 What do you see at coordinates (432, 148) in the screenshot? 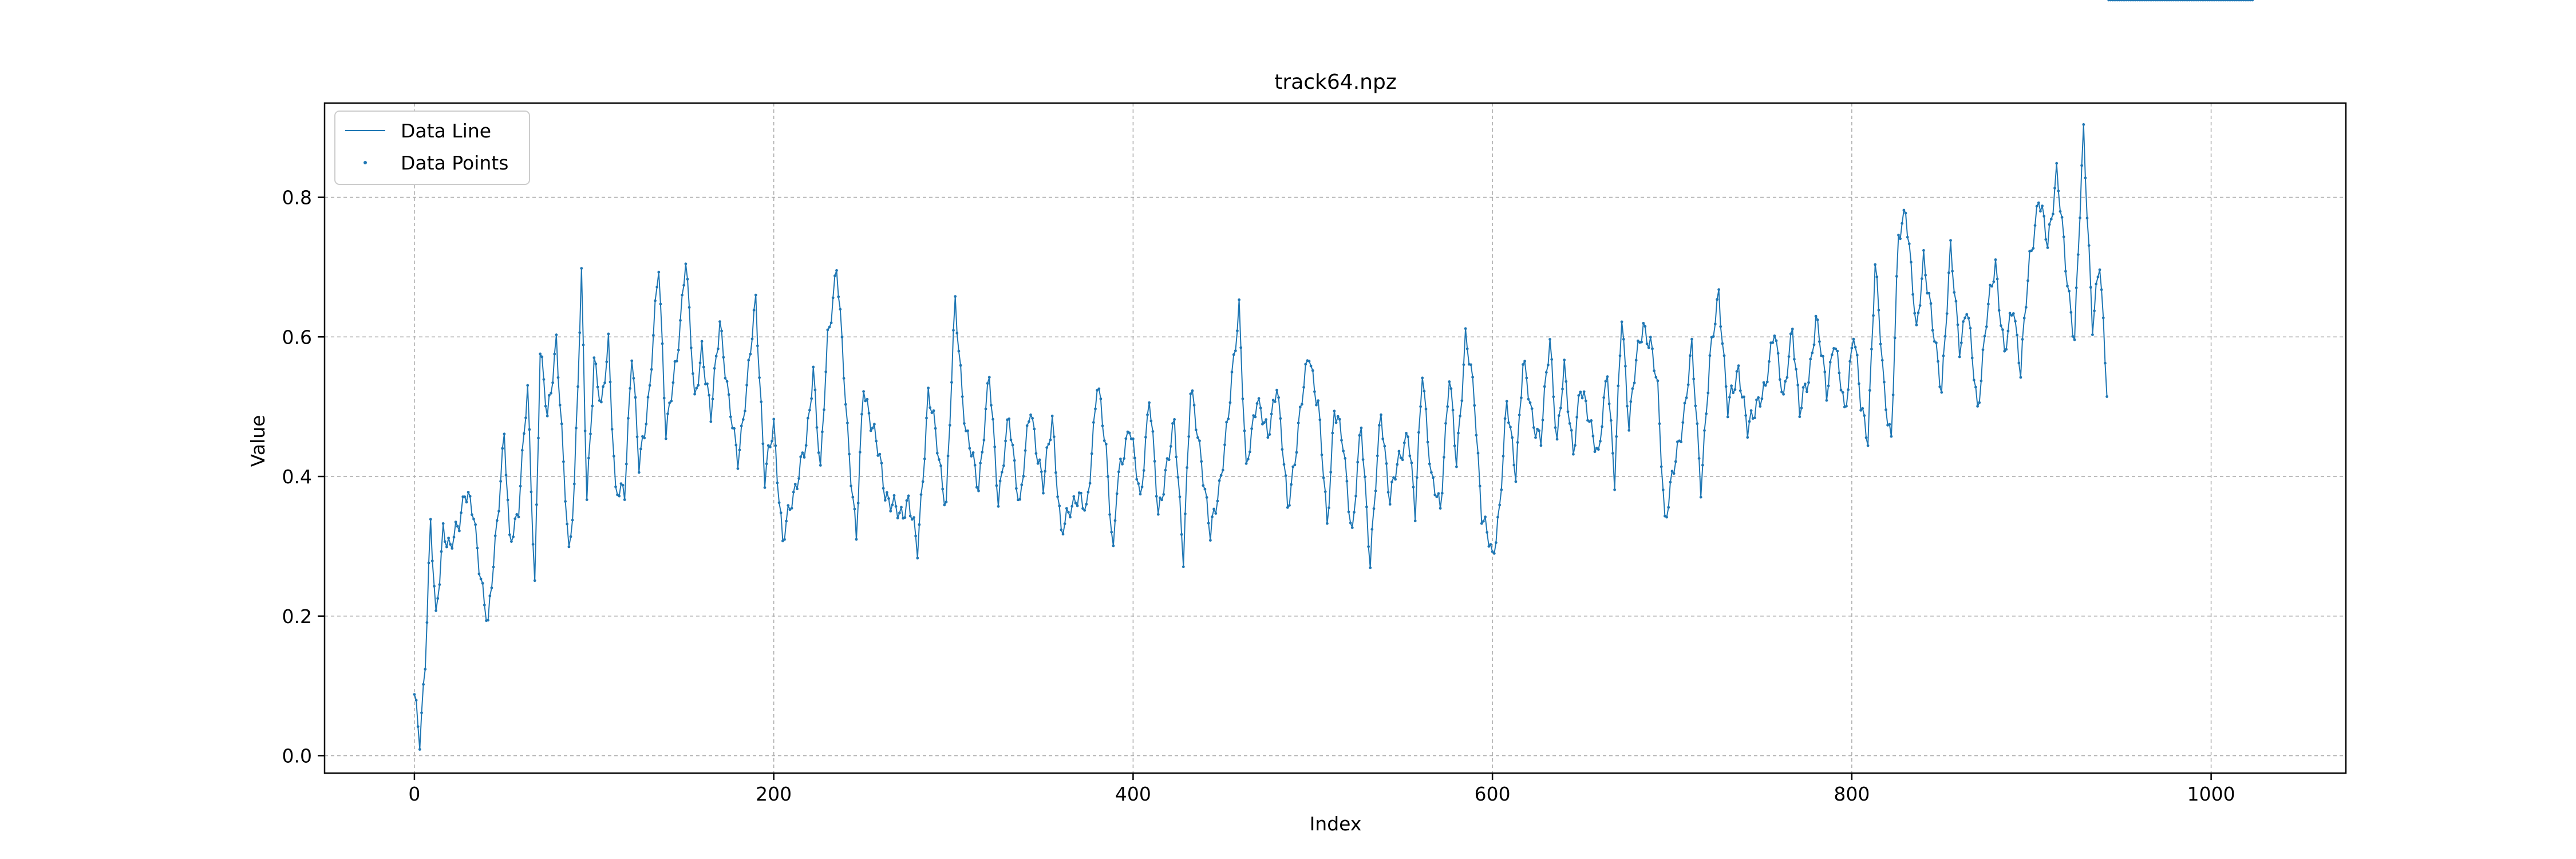
I see `legend: Data Line Data Points` at bounding box center [432, 148].